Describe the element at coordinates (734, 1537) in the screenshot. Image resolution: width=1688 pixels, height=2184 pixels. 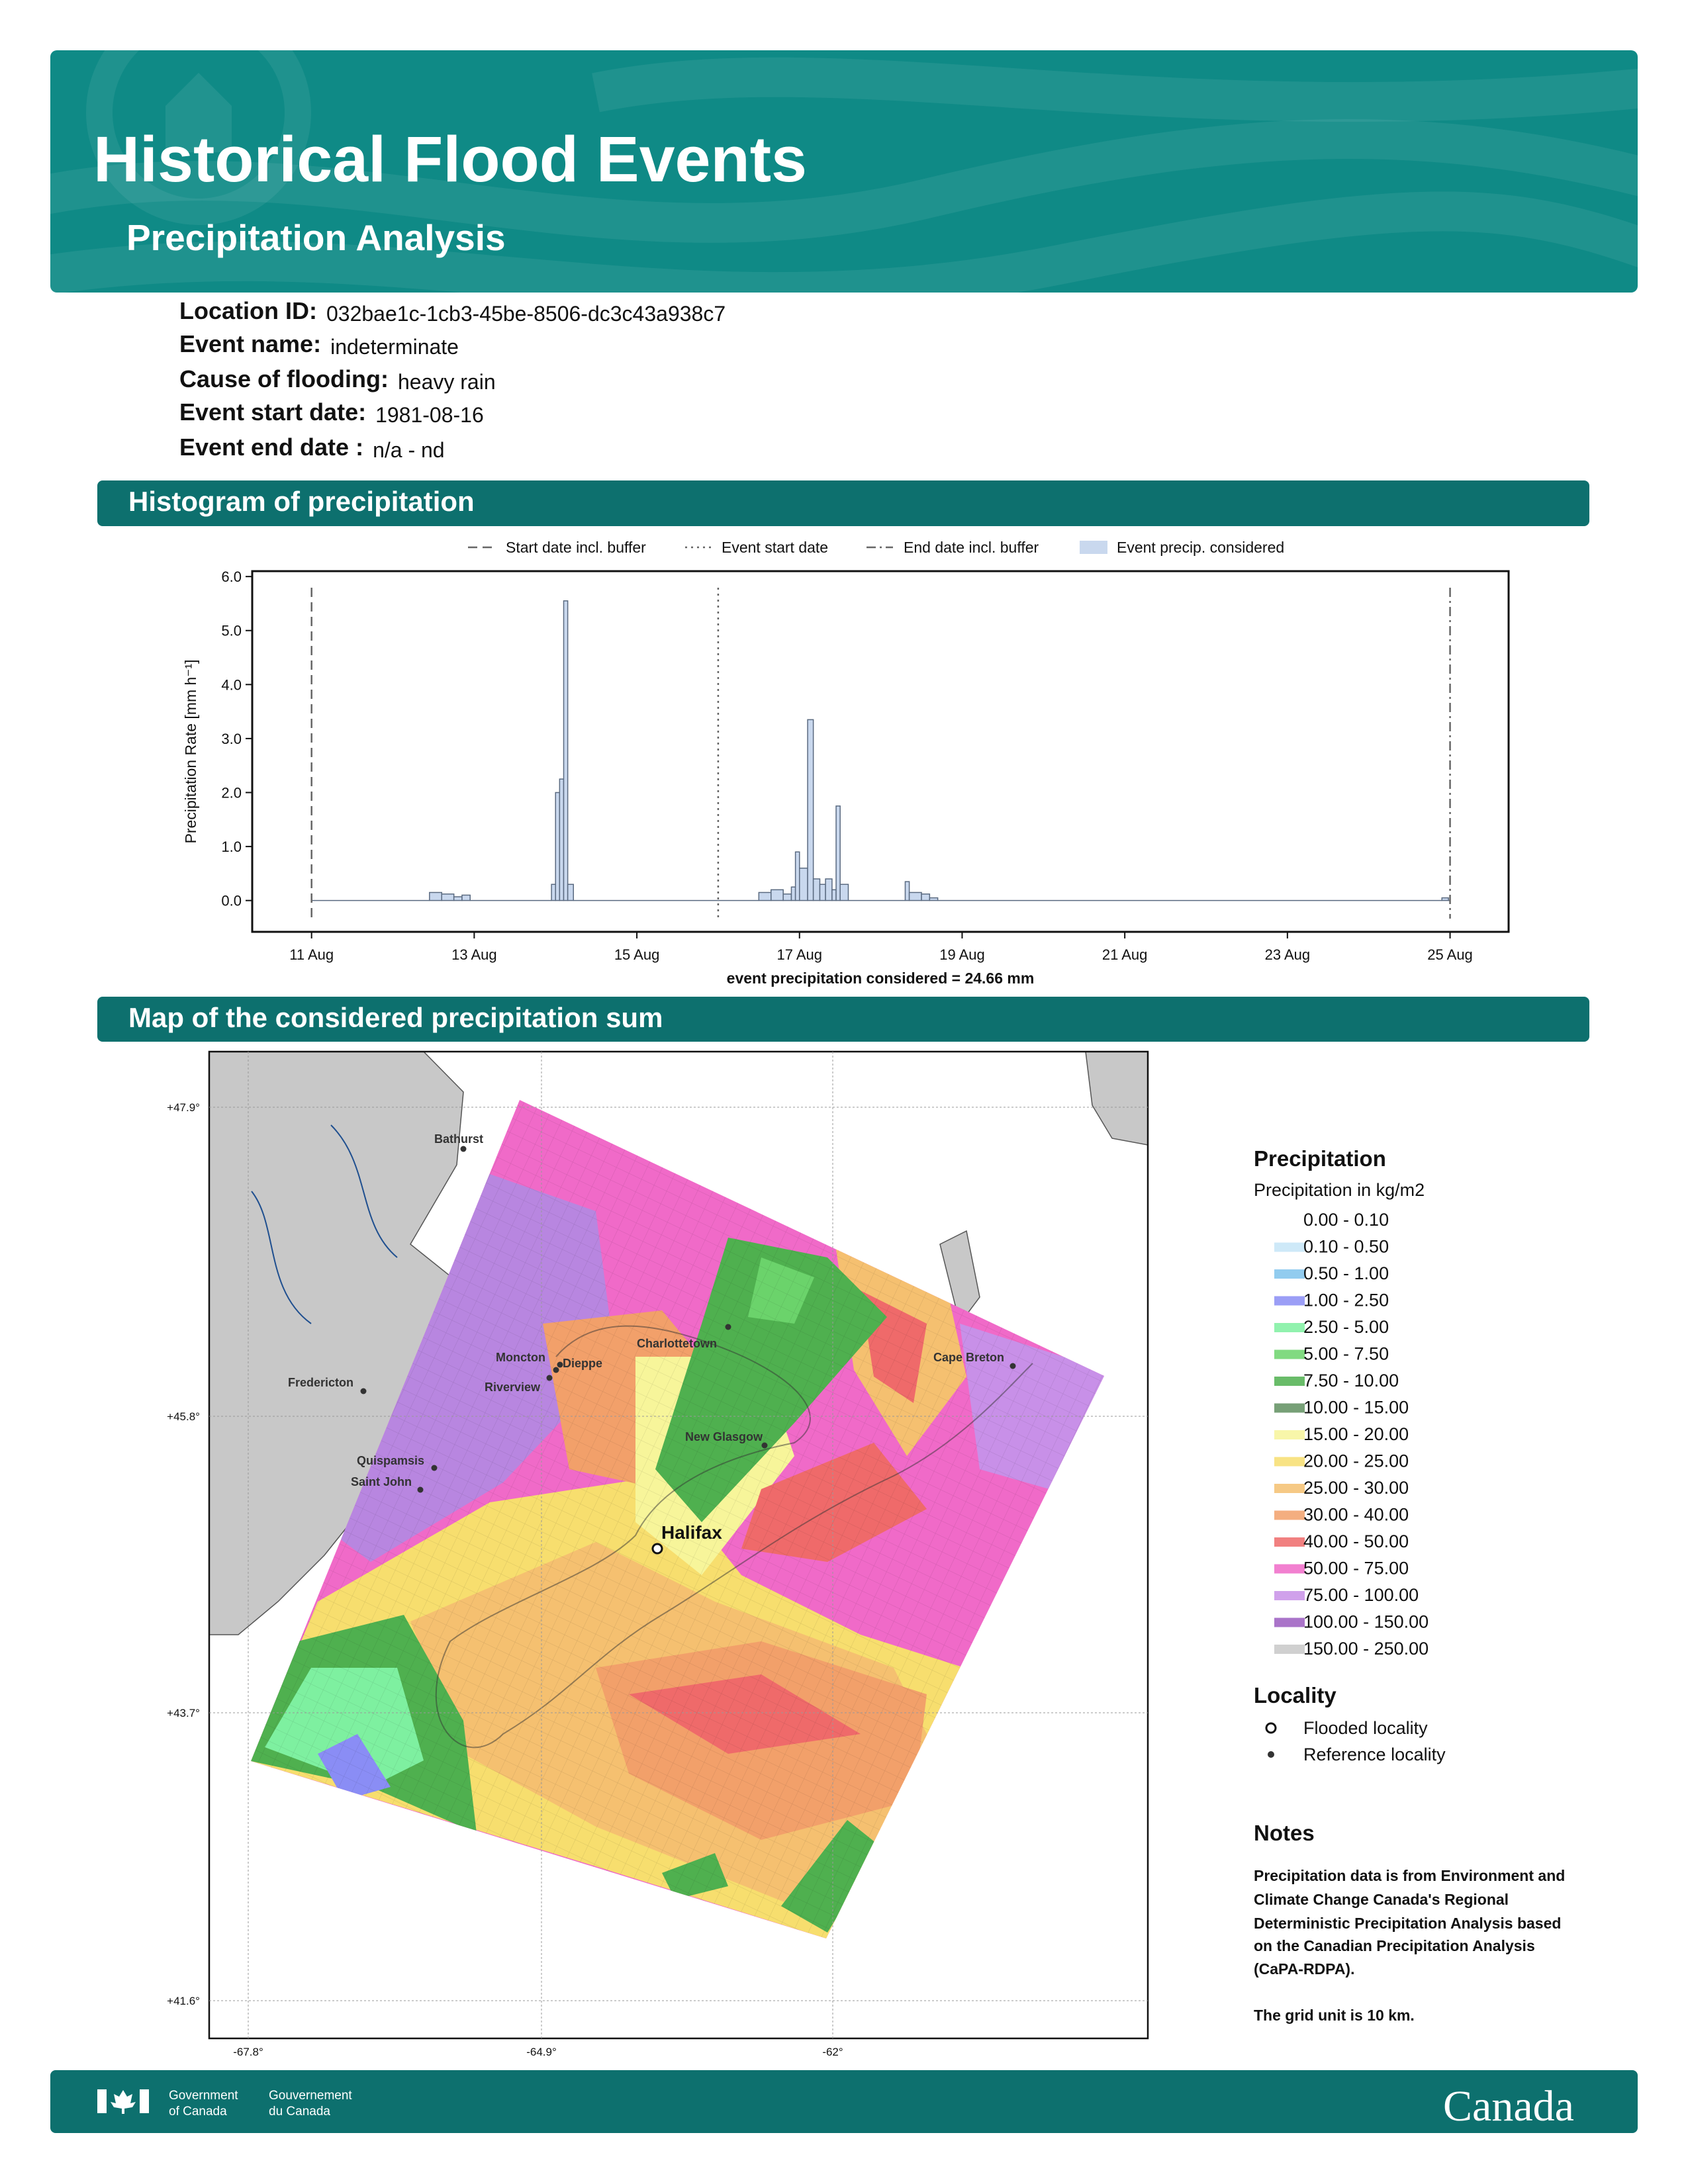
I see `coastline` at that location.